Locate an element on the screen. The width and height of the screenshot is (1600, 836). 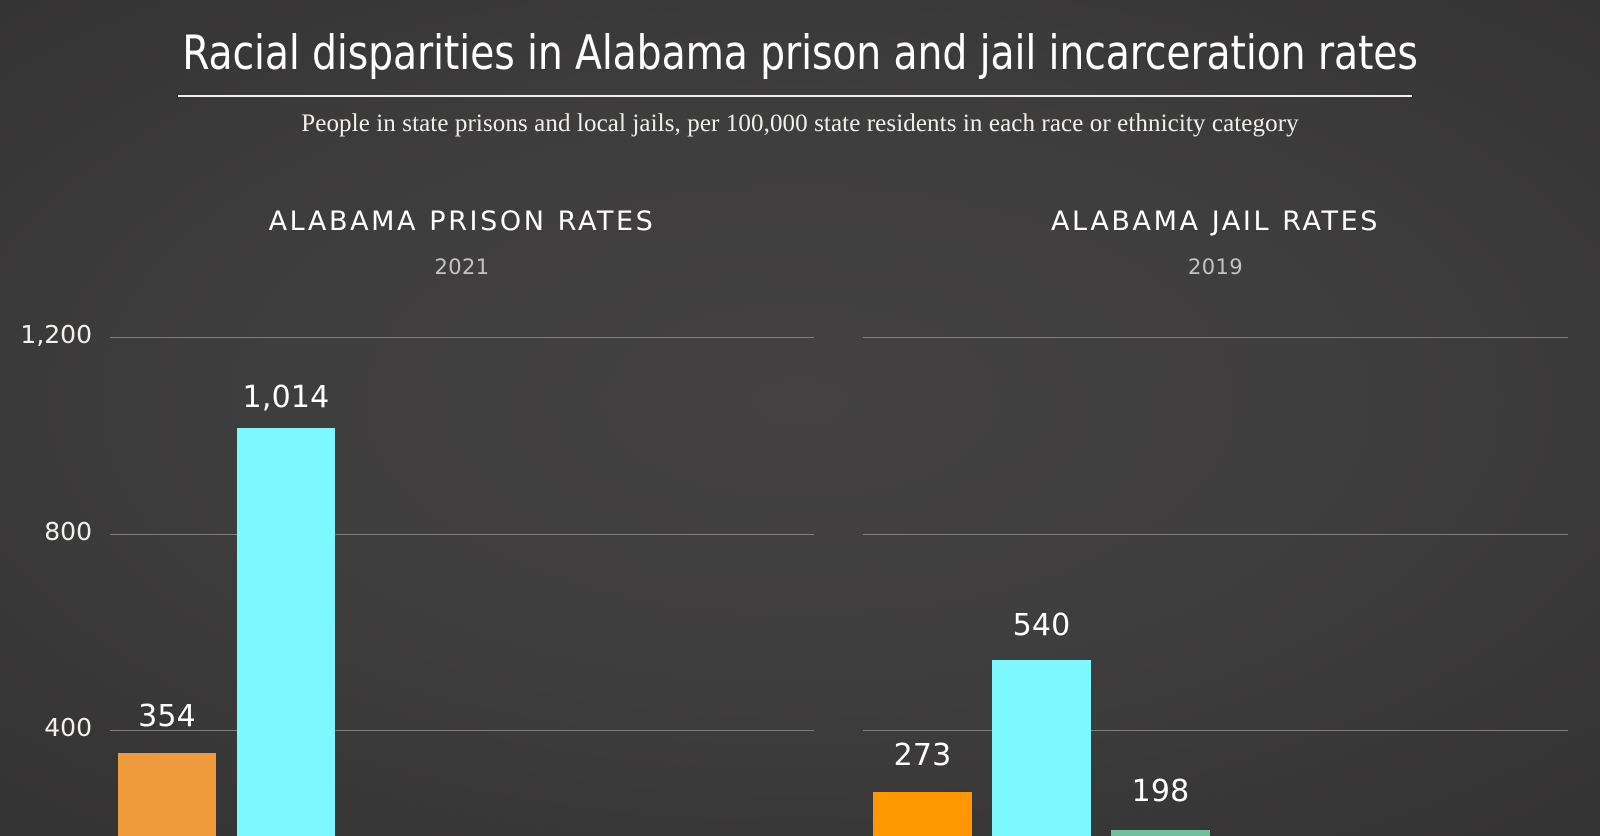
bar-label-jail-white: 198 is located at coordinates (1160, 791).